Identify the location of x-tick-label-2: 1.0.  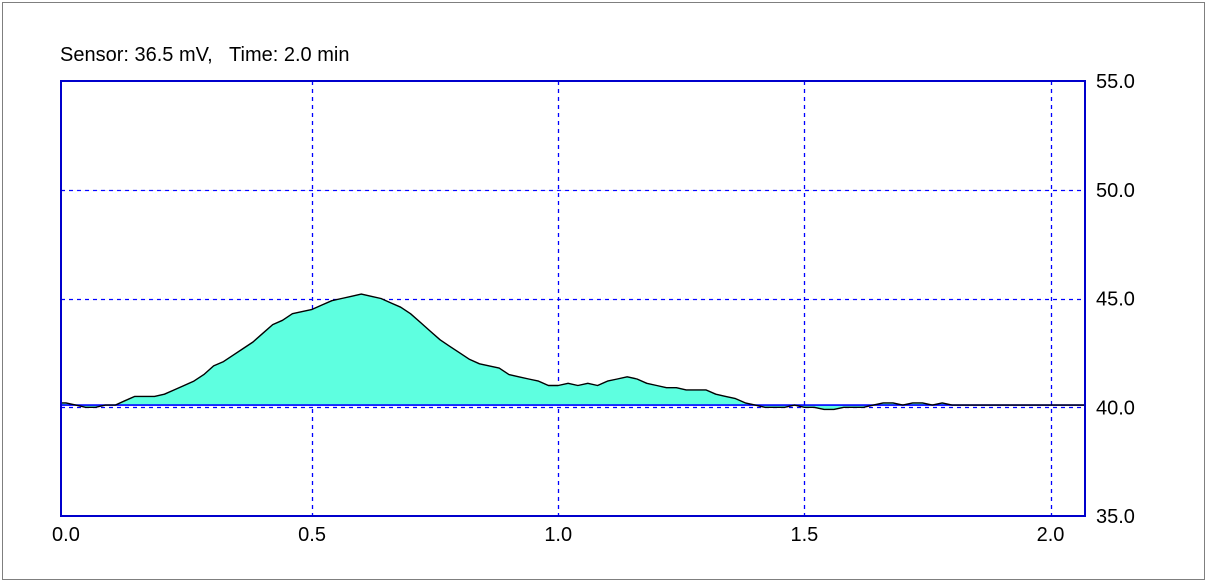
(558, 535).